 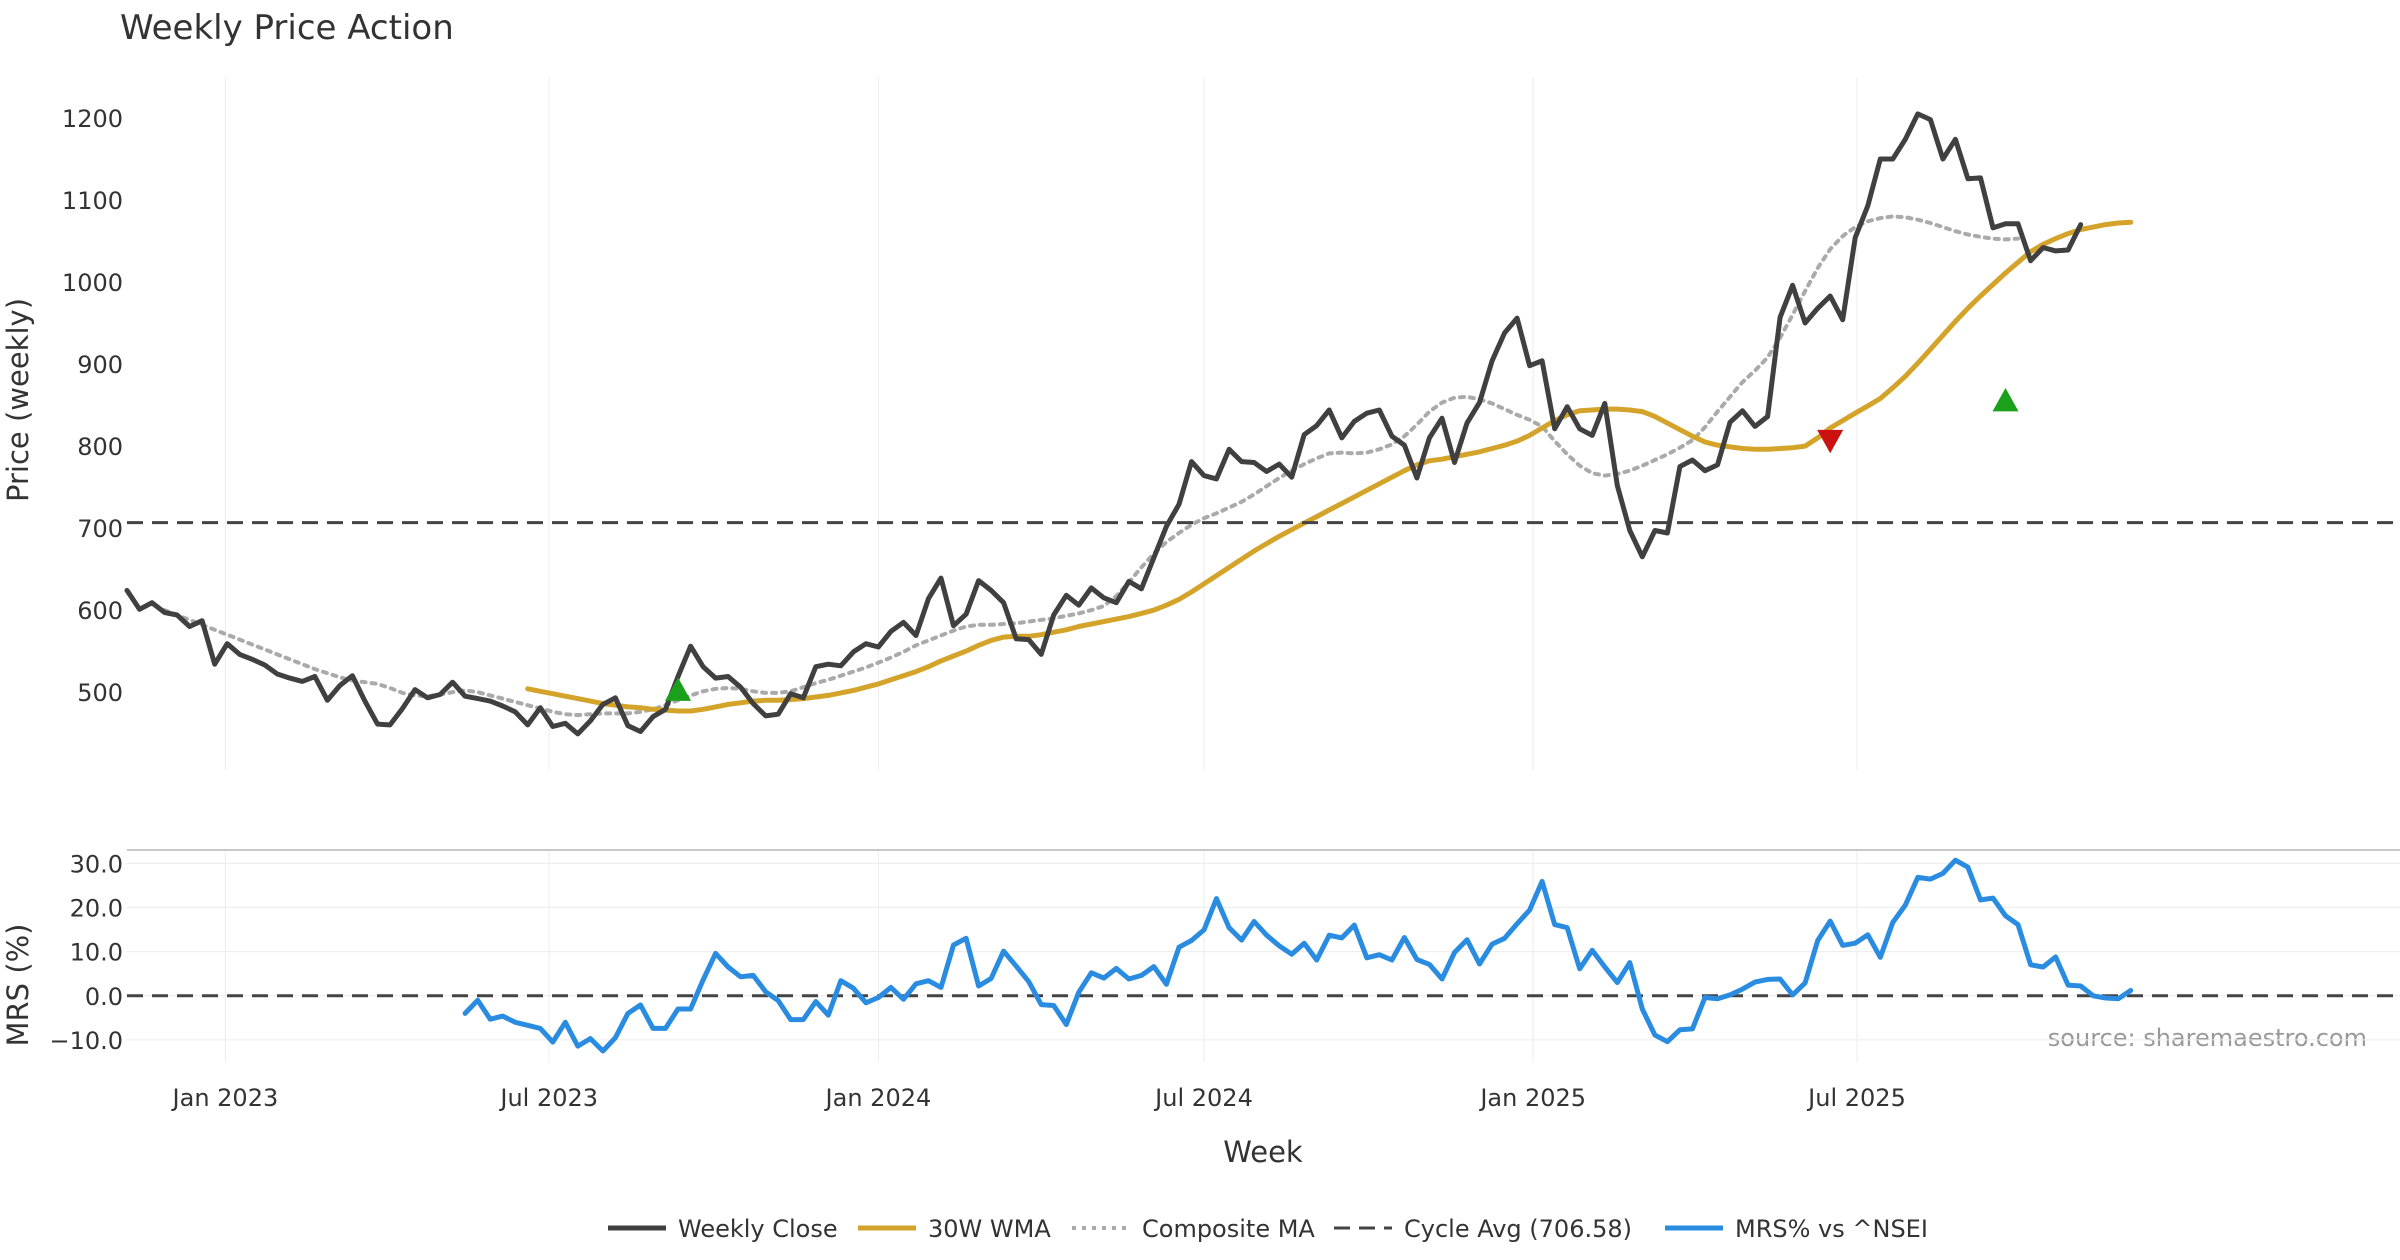 I want to click on chart-title: Weekly Price Action, so click(x=287, y=28).